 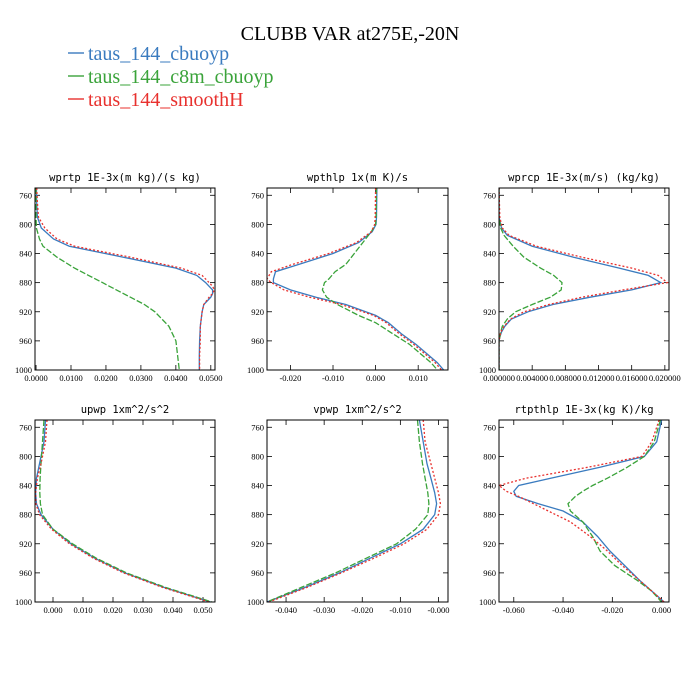 What do you see at coordinates (181, 77) in the screenshot?
I see `legend-label-2: taus_144_c8m_cbuoyp` at bounding box center [181, 77].